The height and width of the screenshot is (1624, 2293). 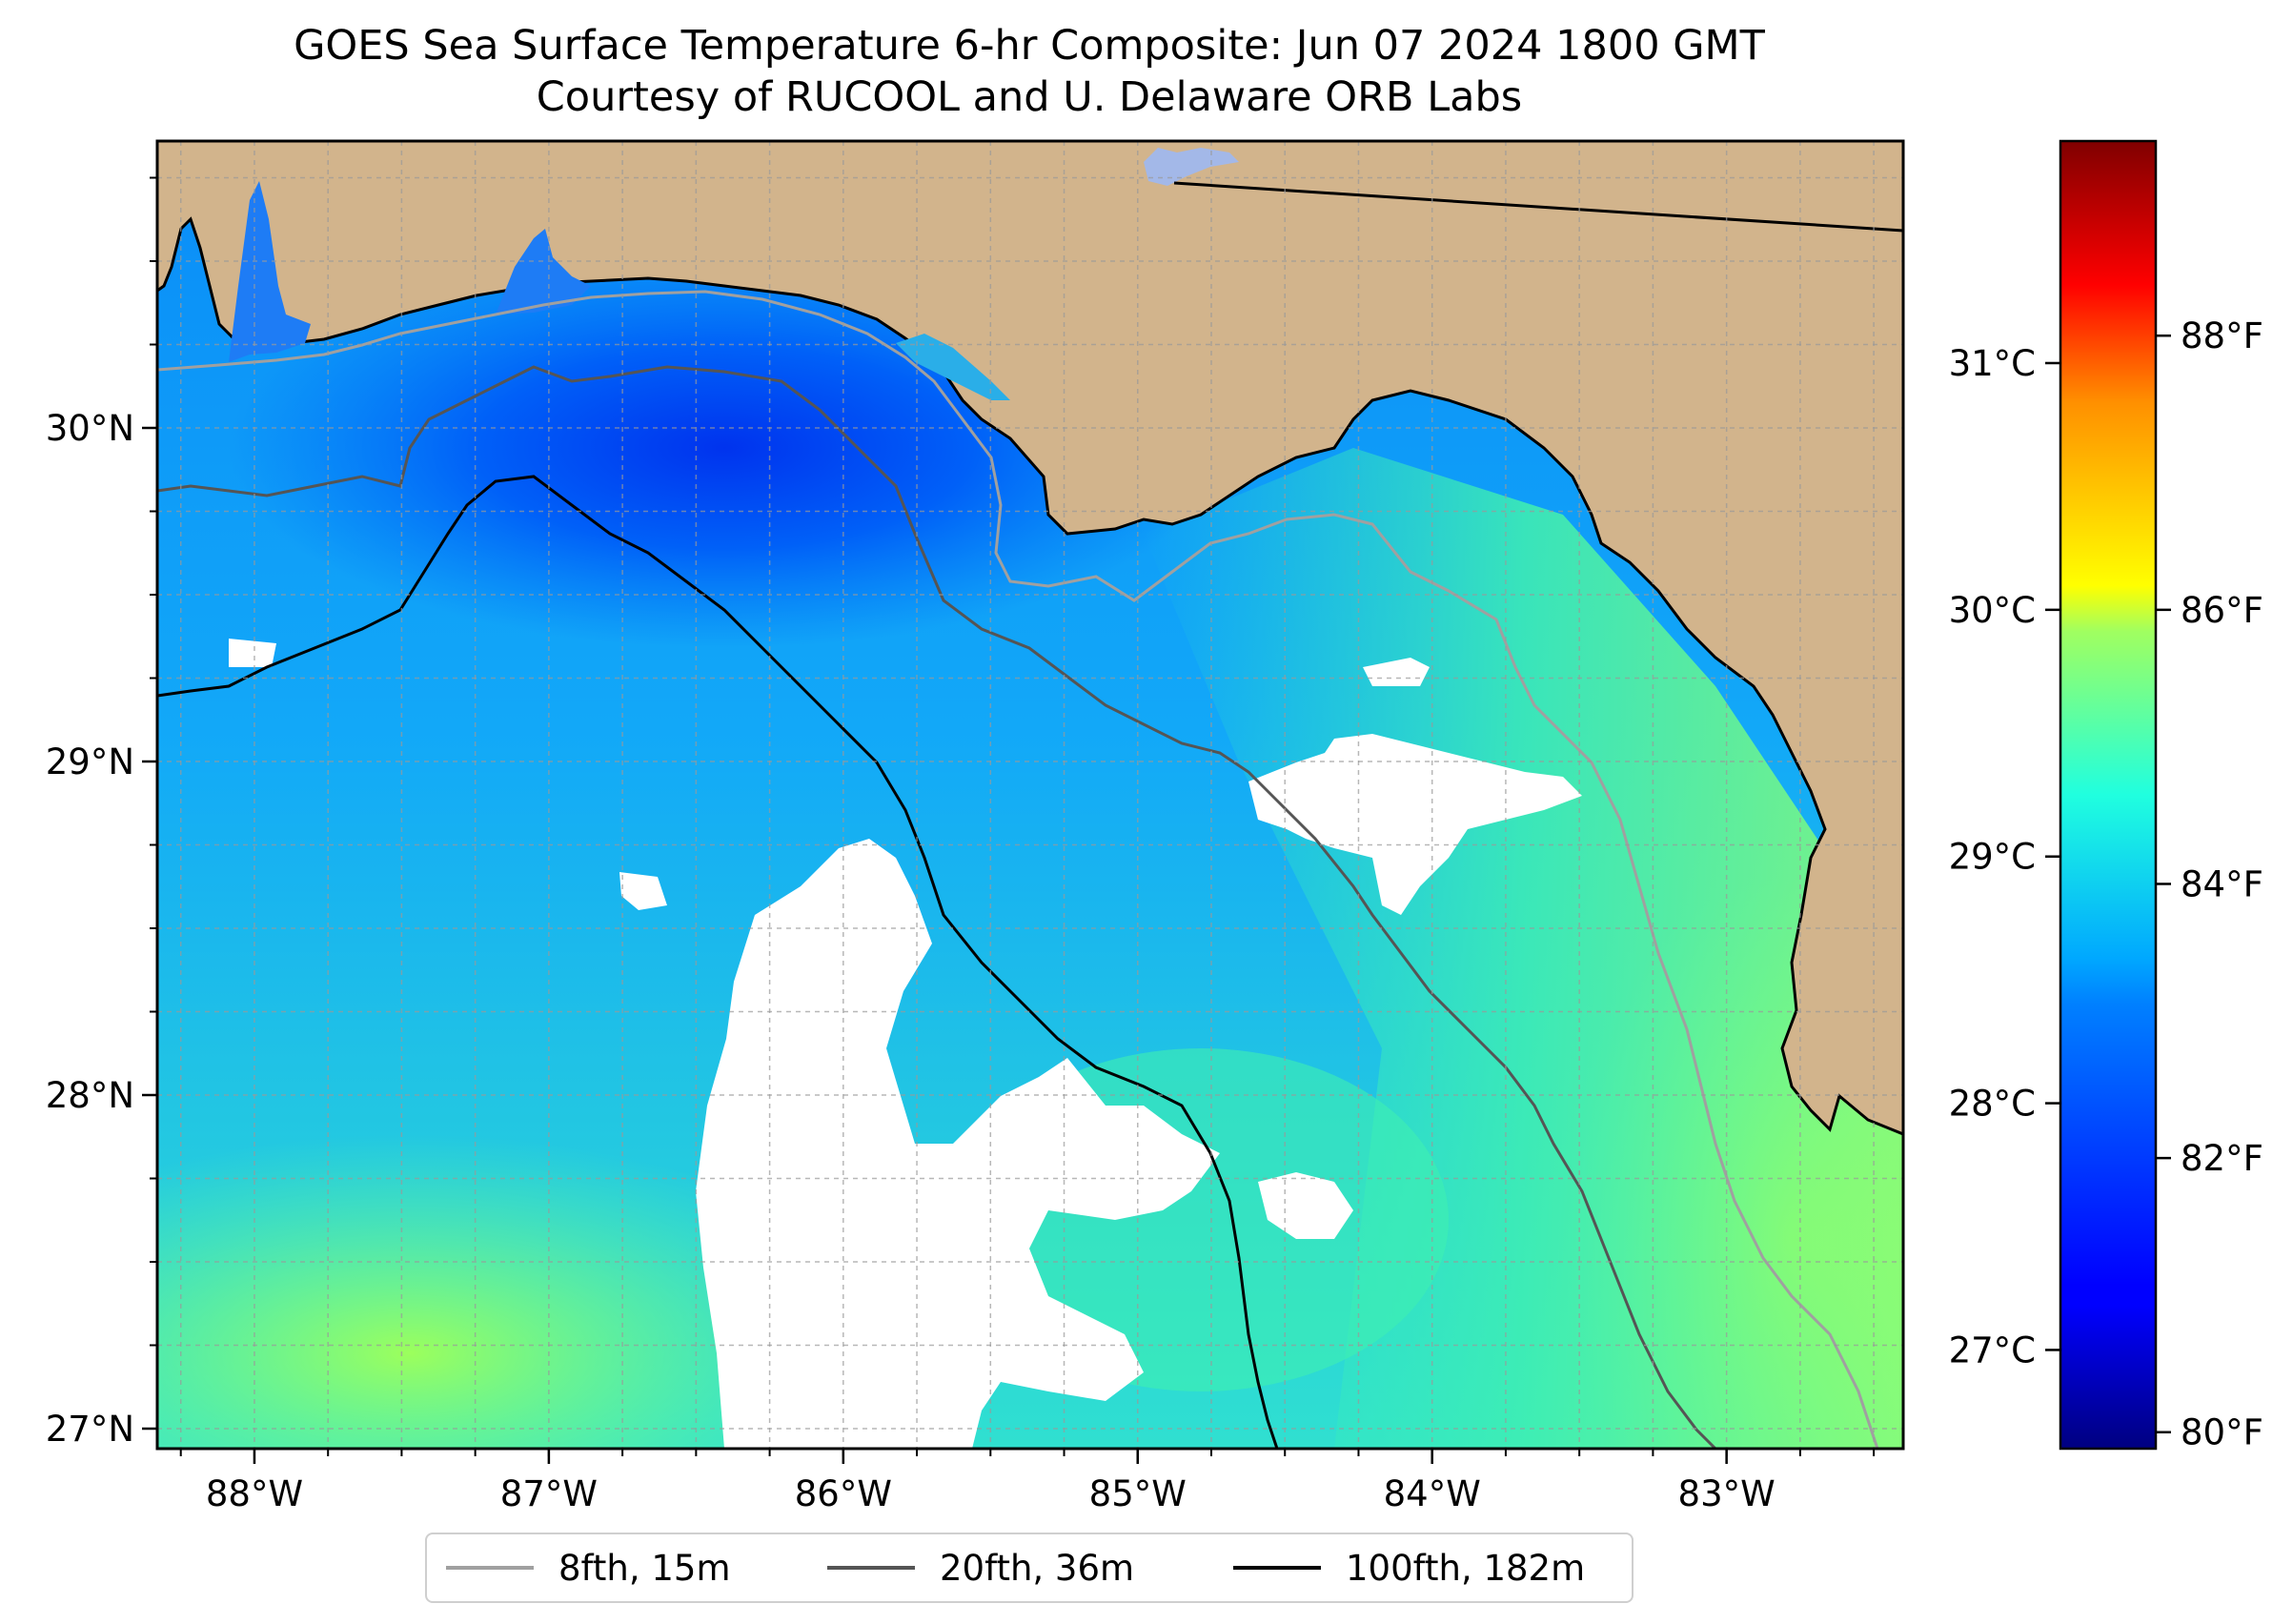 What do you see at coordinates (2222, 610) in the screenshot?
I see `fahrenheit-tick-label: 86°F` at bounding box center [2222, 610].